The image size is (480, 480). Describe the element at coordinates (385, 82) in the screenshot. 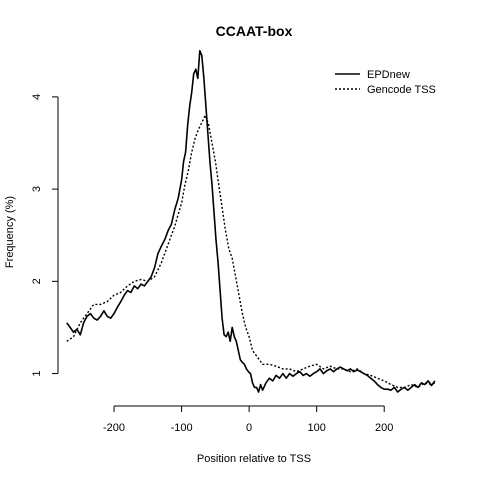

I see `legend: EPDnew Gencode TSS` at that location.